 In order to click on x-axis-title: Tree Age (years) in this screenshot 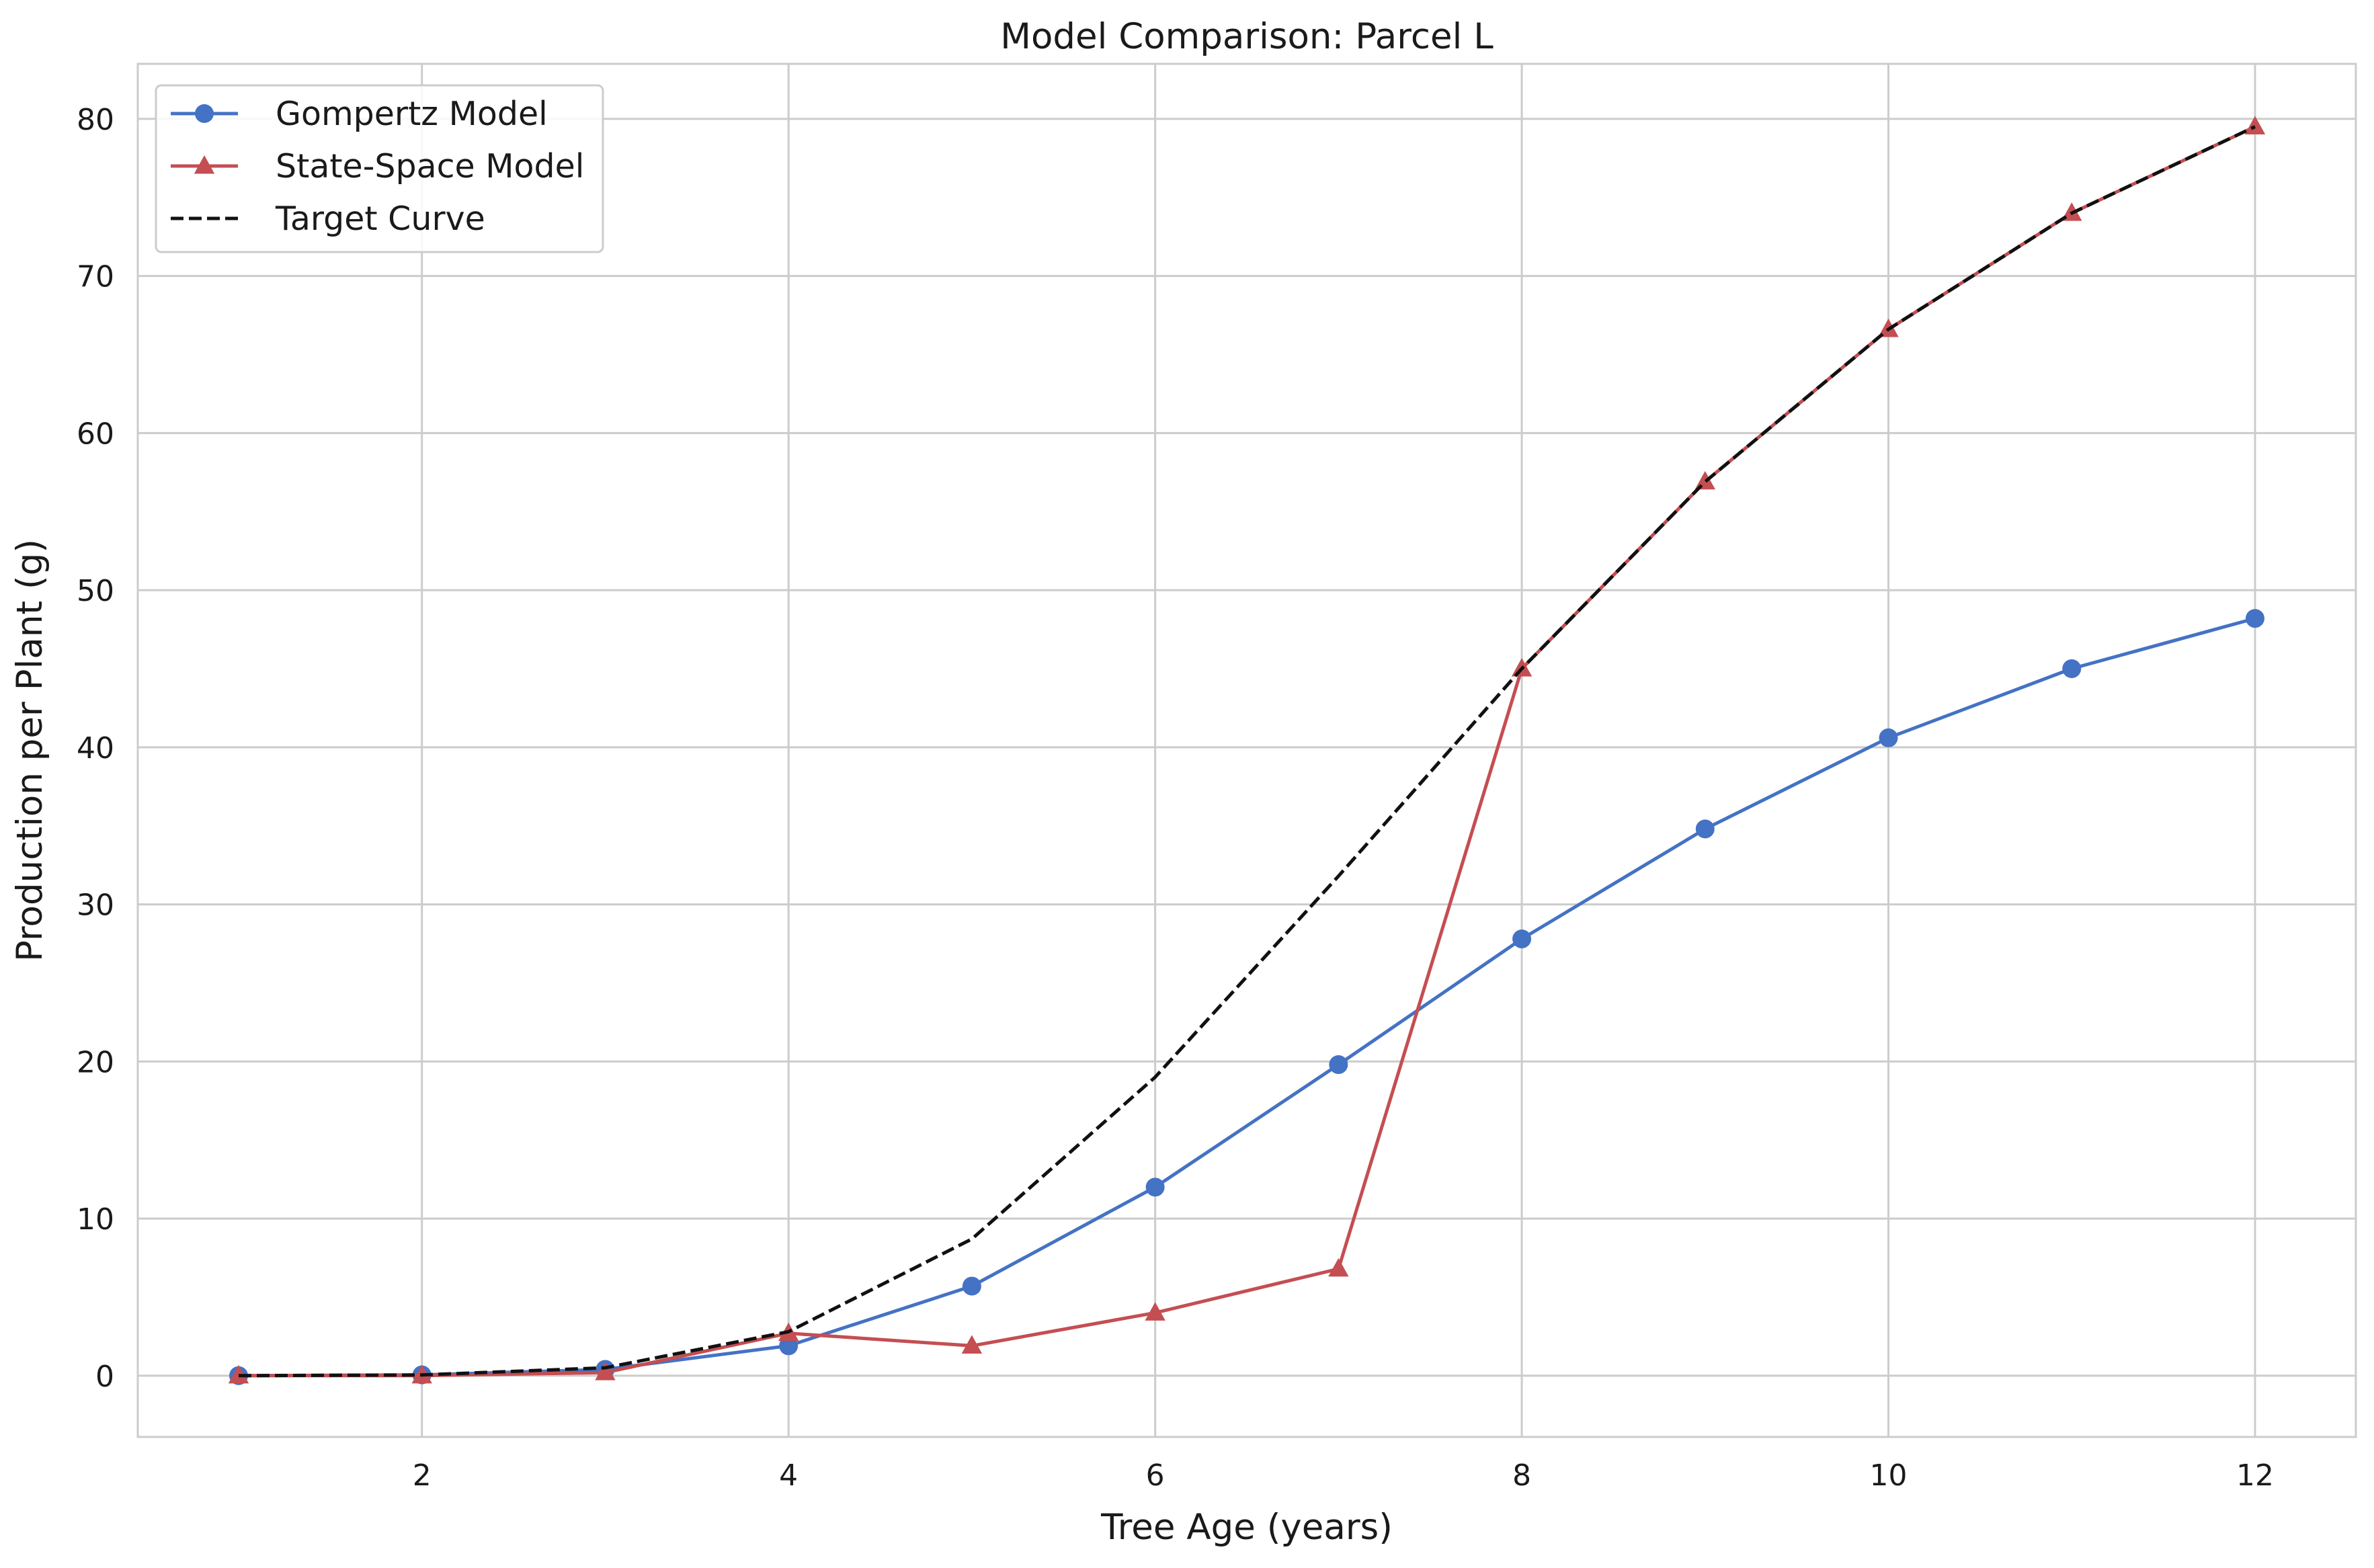, I will do `click(1246, 1528)`.